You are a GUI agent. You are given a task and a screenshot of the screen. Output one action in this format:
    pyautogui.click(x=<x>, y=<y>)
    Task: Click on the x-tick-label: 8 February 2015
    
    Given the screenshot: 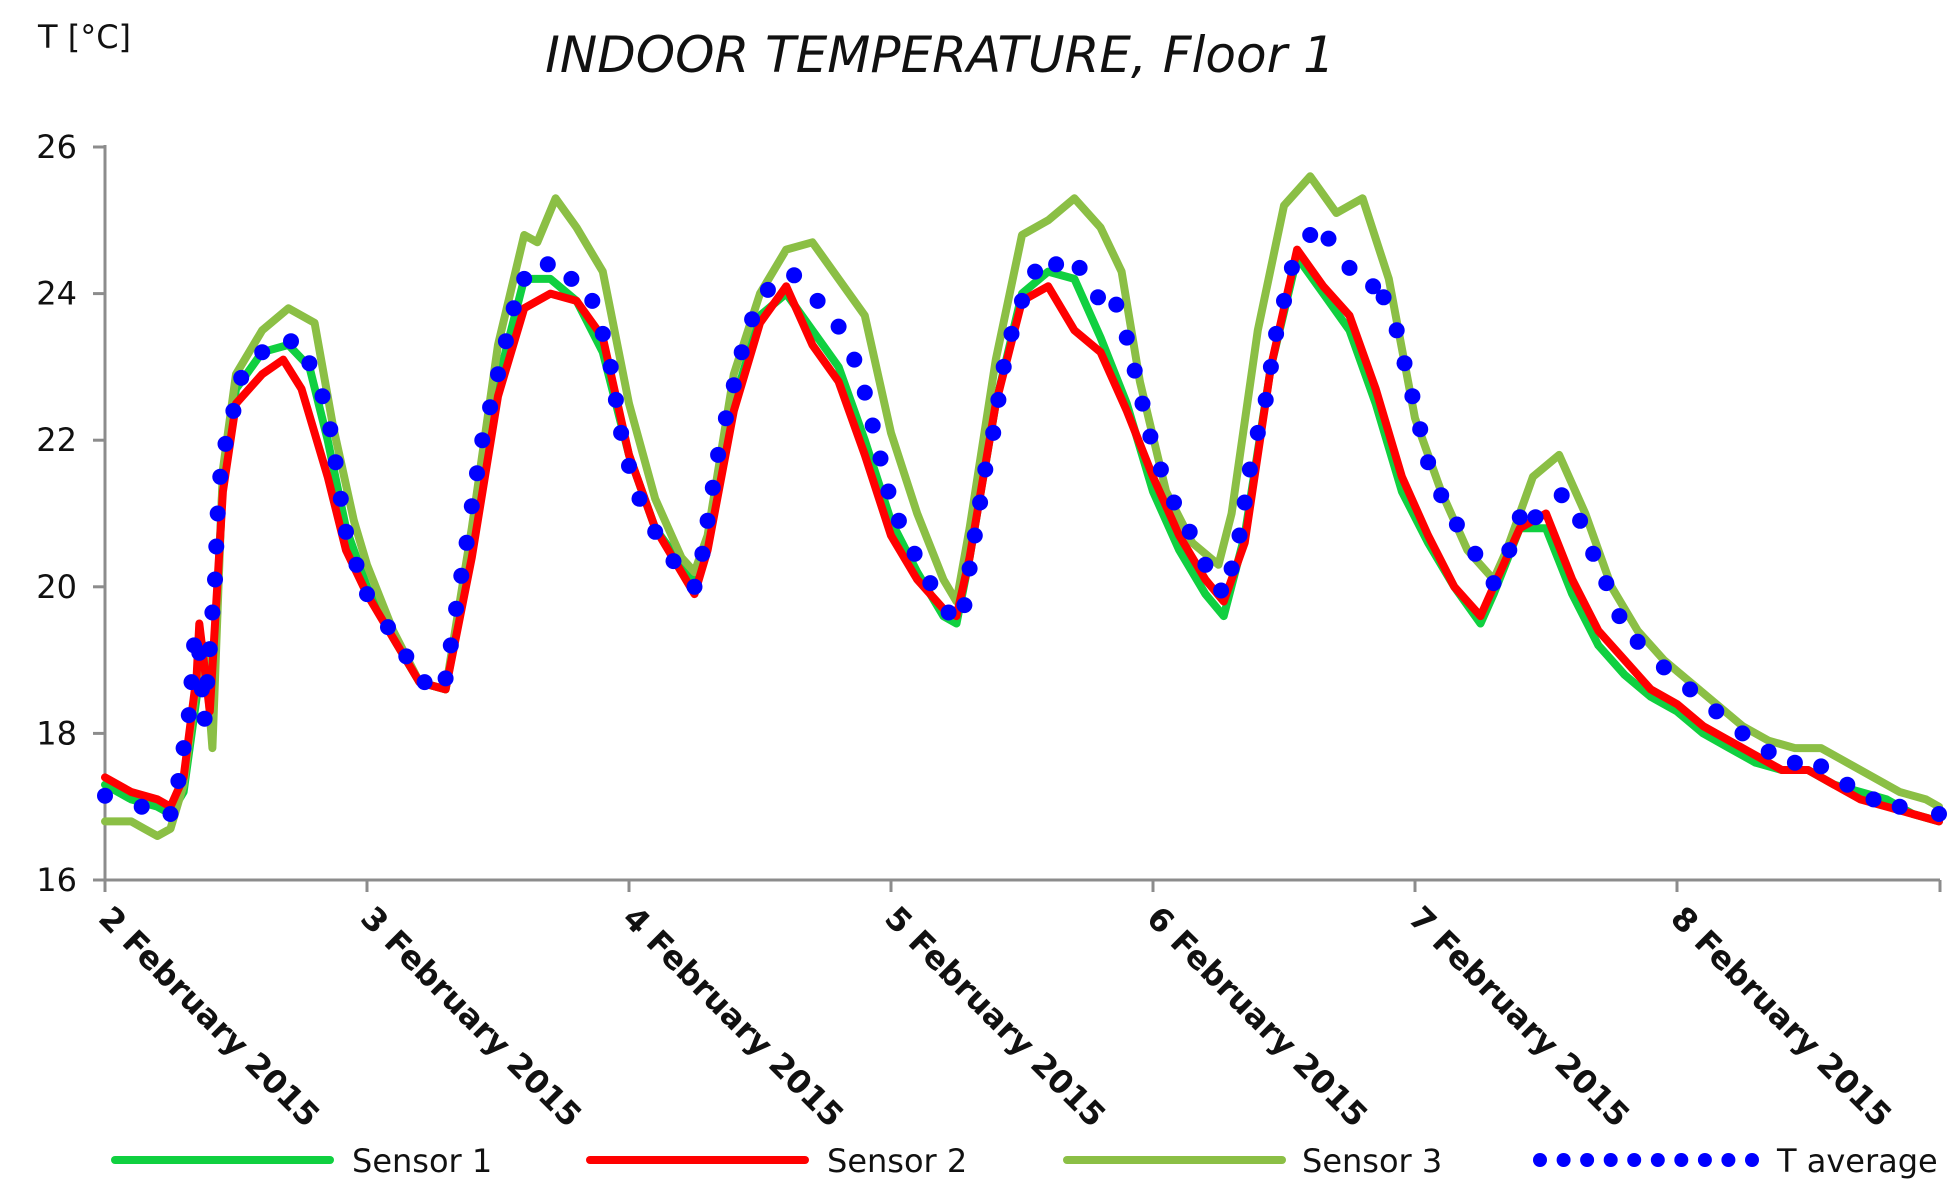 What is the action you would take?
    pyautogui.click(x=1781, y=1017)
    